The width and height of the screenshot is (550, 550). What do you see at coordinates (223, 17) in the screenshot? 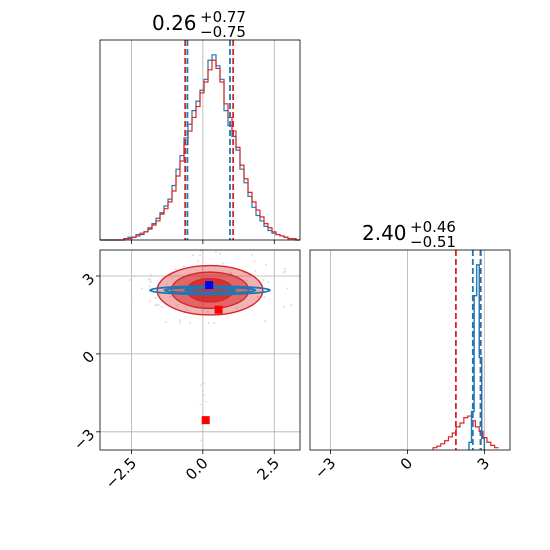
I see `top-left-title-plus: +0.77` at bounding box center [223, 17].